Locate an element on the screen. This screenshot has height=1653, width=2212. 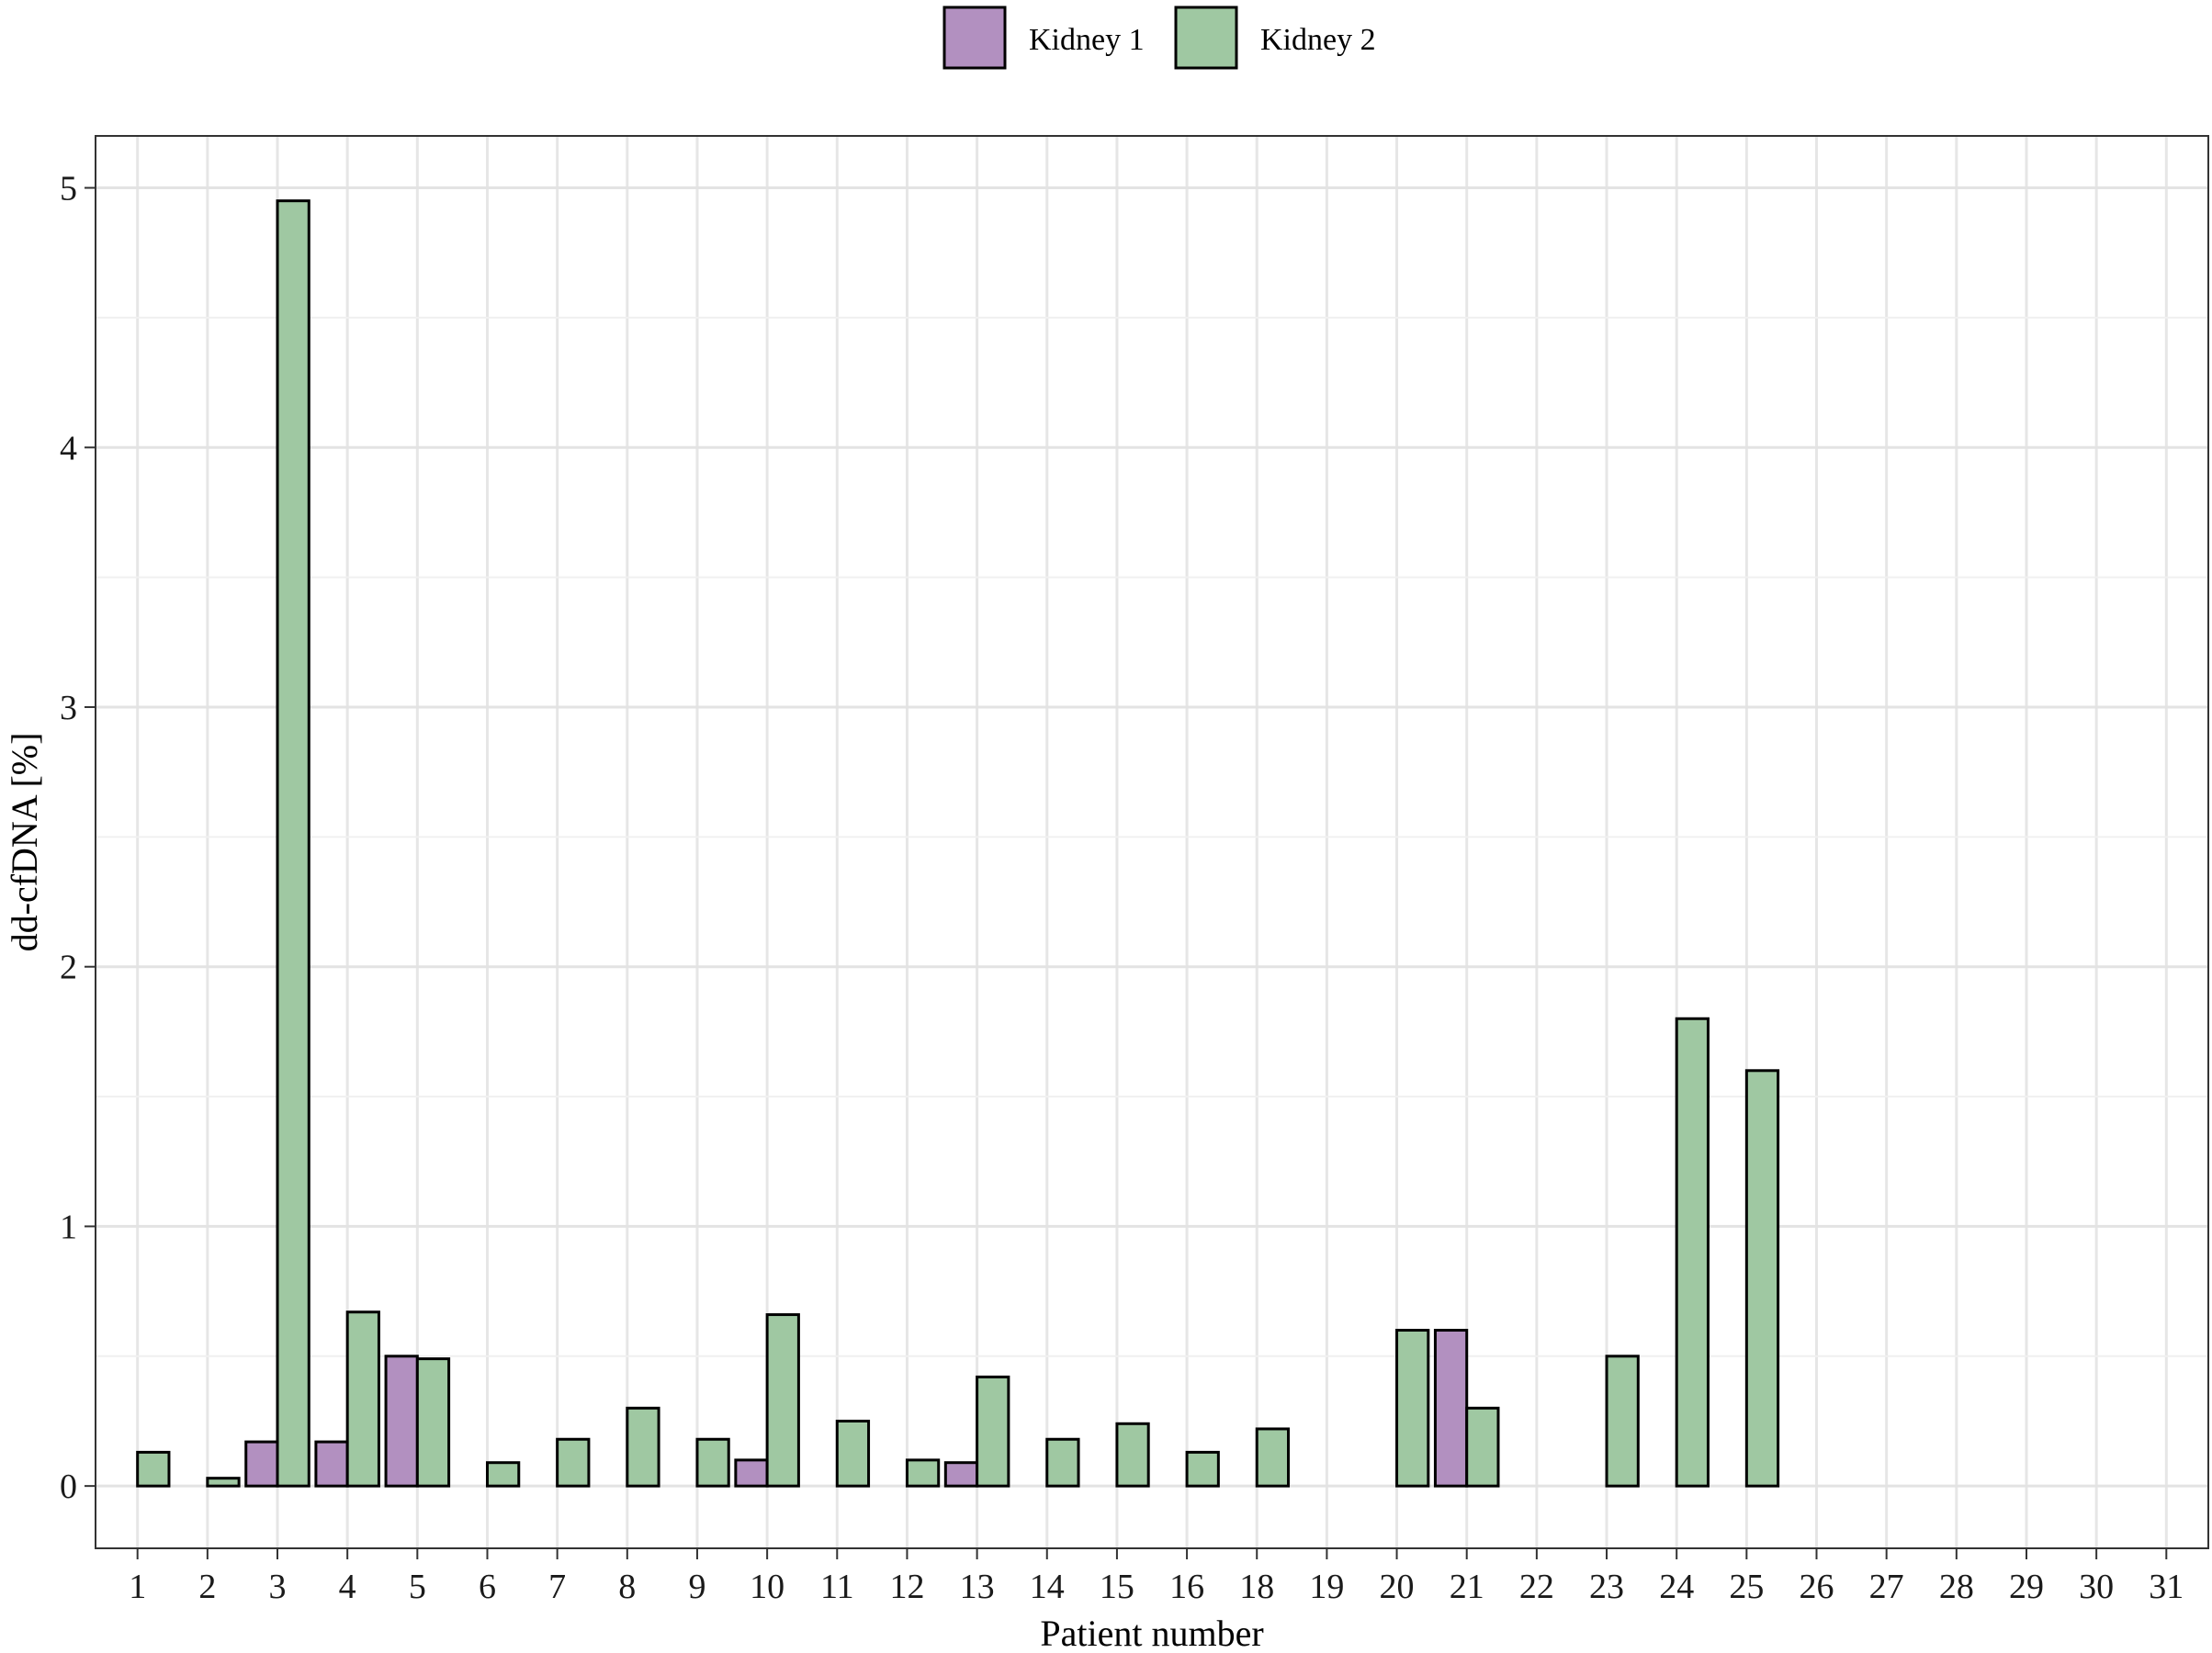
y-tick-label: 4 is located at coordinates (68, 448).